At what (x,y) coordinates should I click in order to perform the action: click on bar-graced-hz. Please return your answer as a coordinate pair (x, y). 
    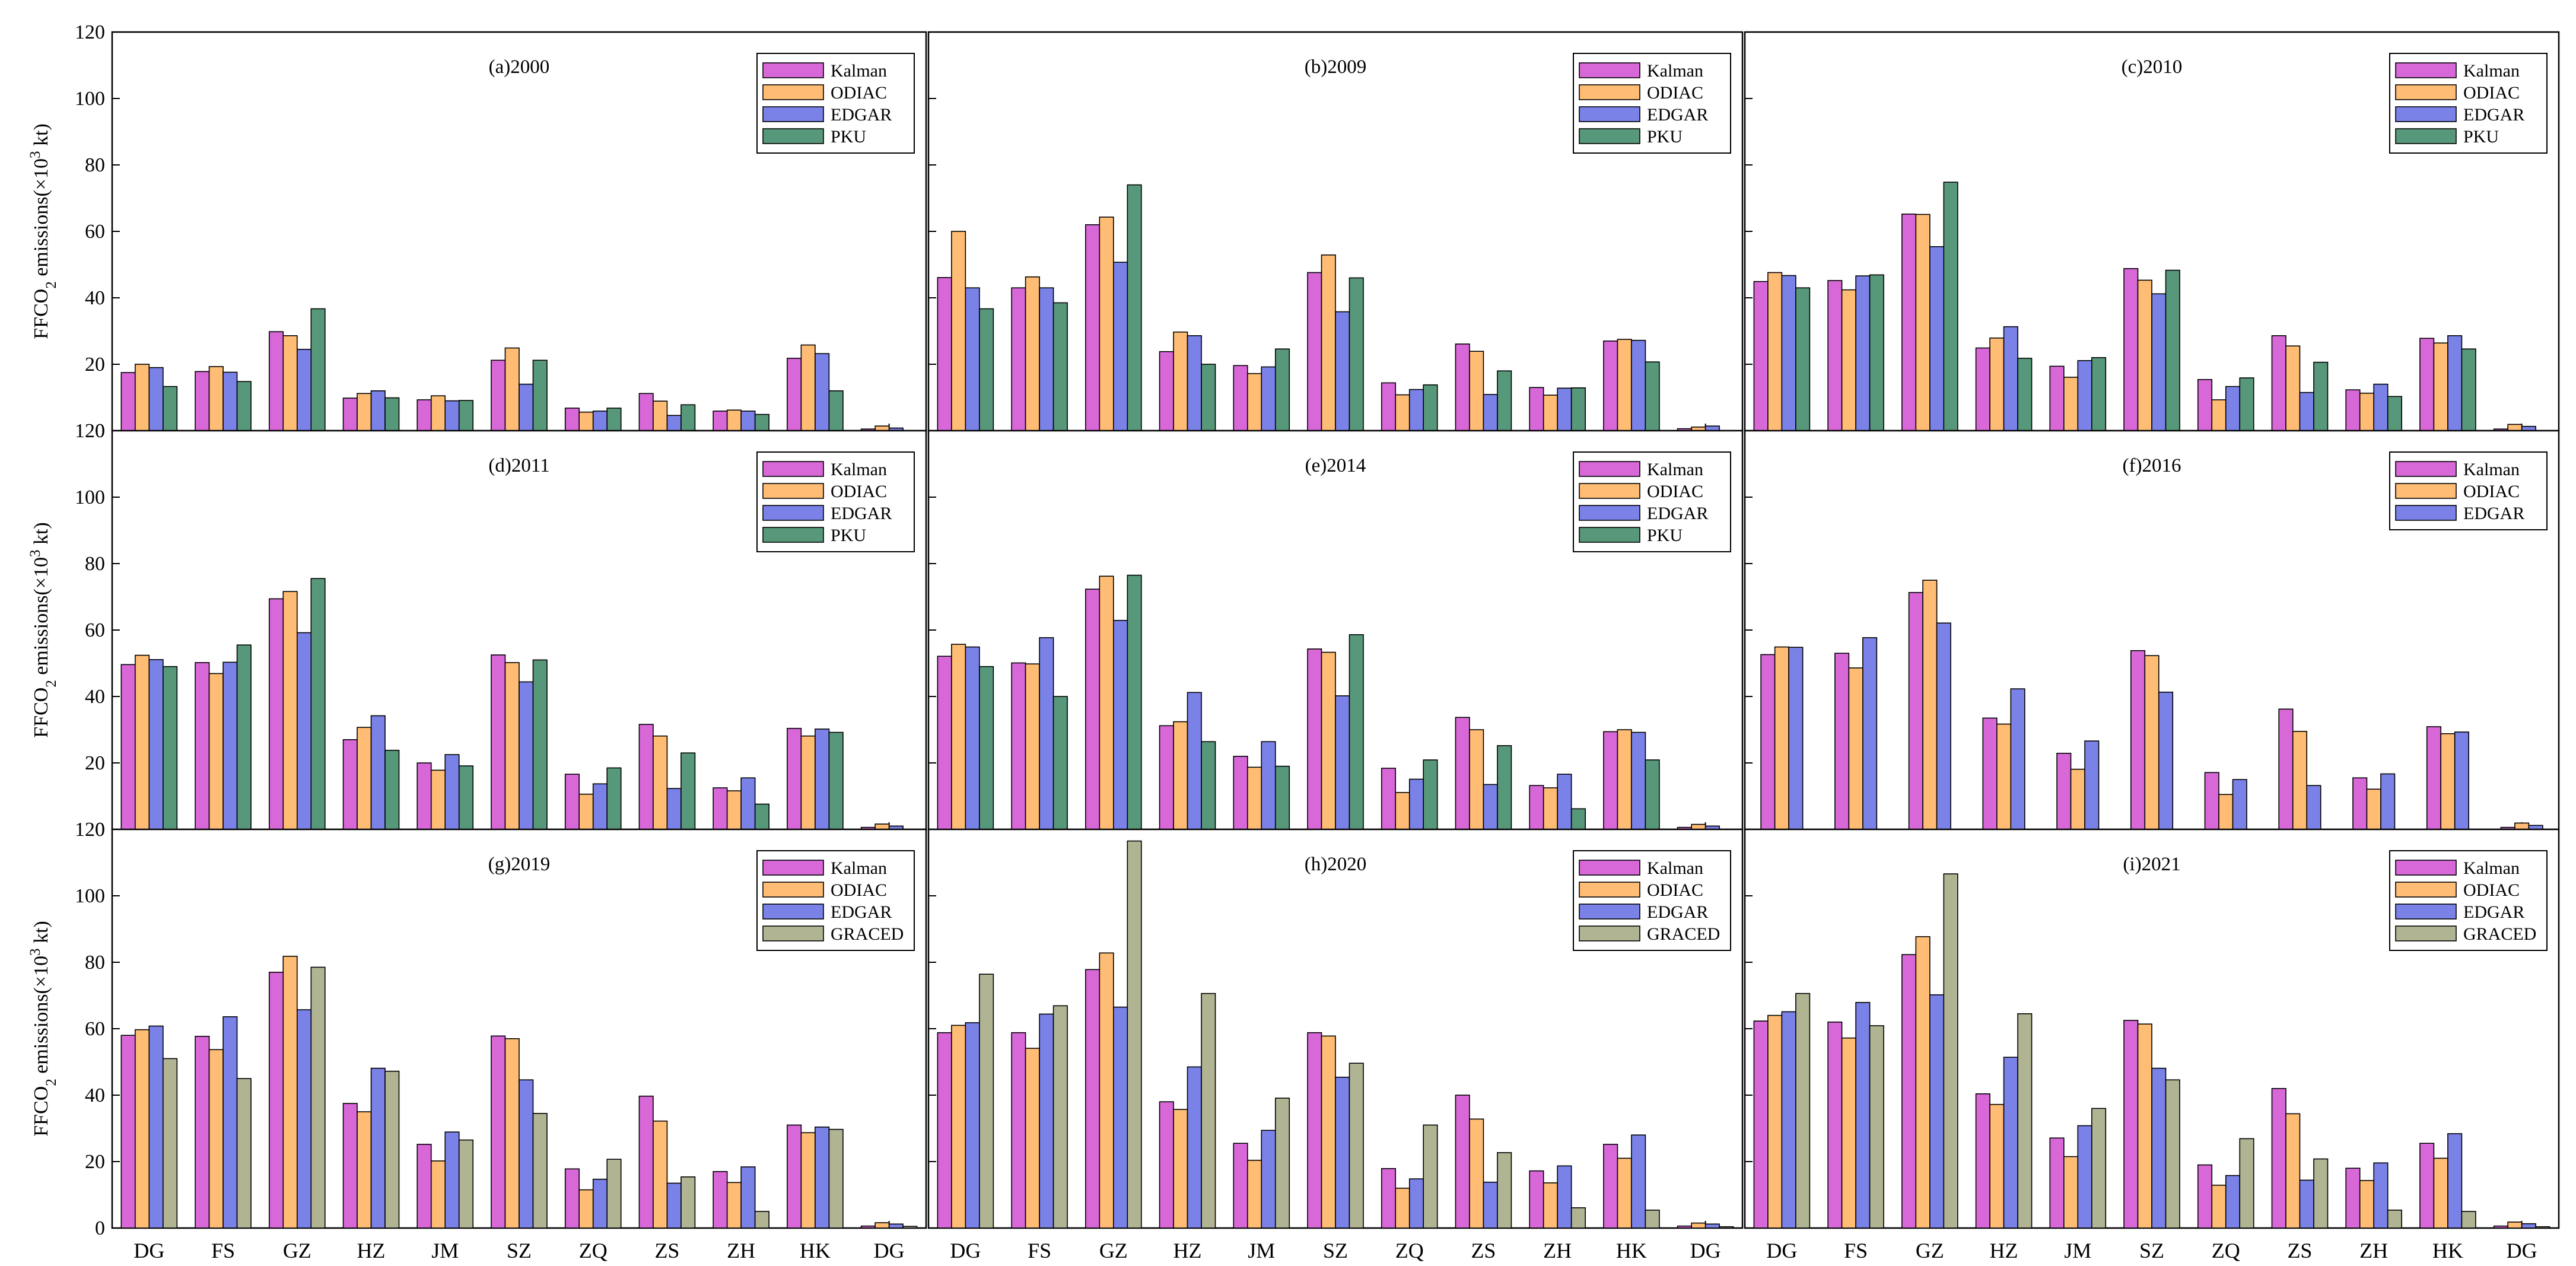
    Looking at the image, I should click on (2025, 1121).